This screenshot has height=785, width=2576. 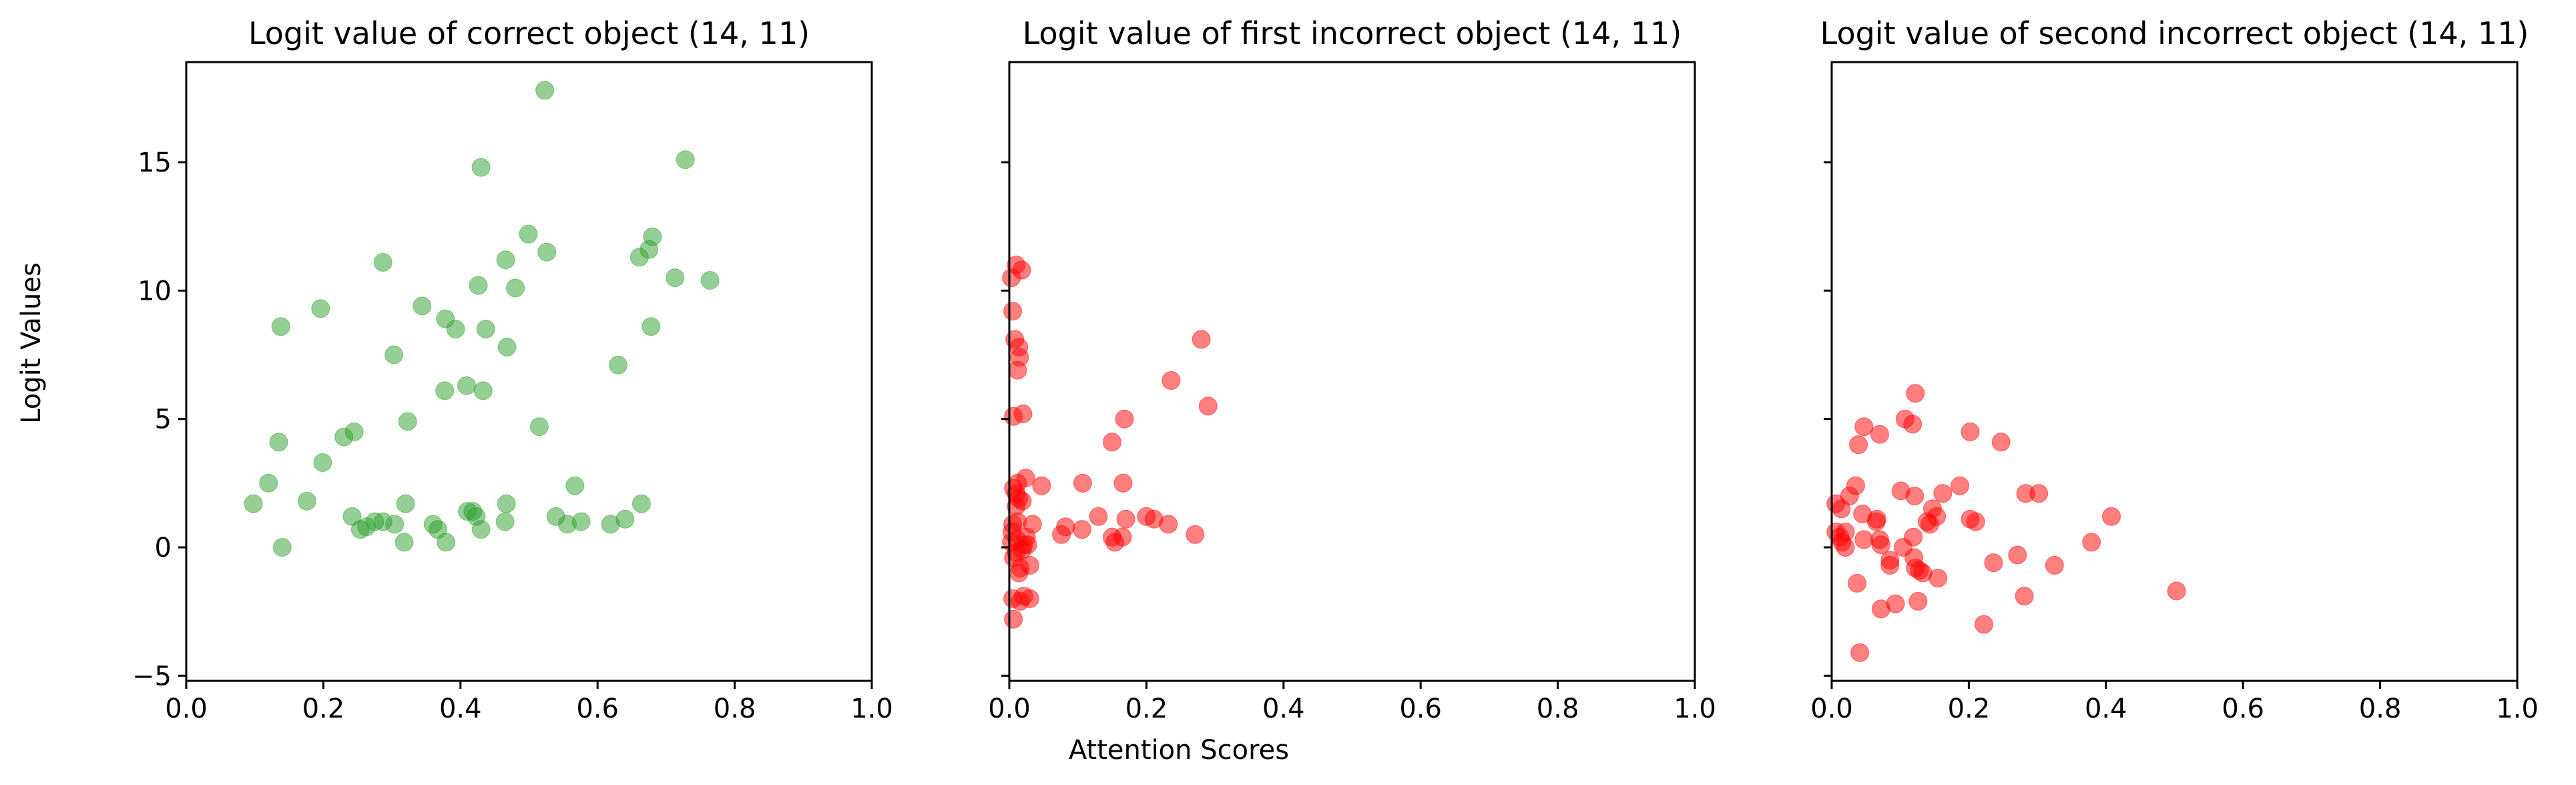 I want to click on y-tick-label: −5, so click(x=152, y=676).